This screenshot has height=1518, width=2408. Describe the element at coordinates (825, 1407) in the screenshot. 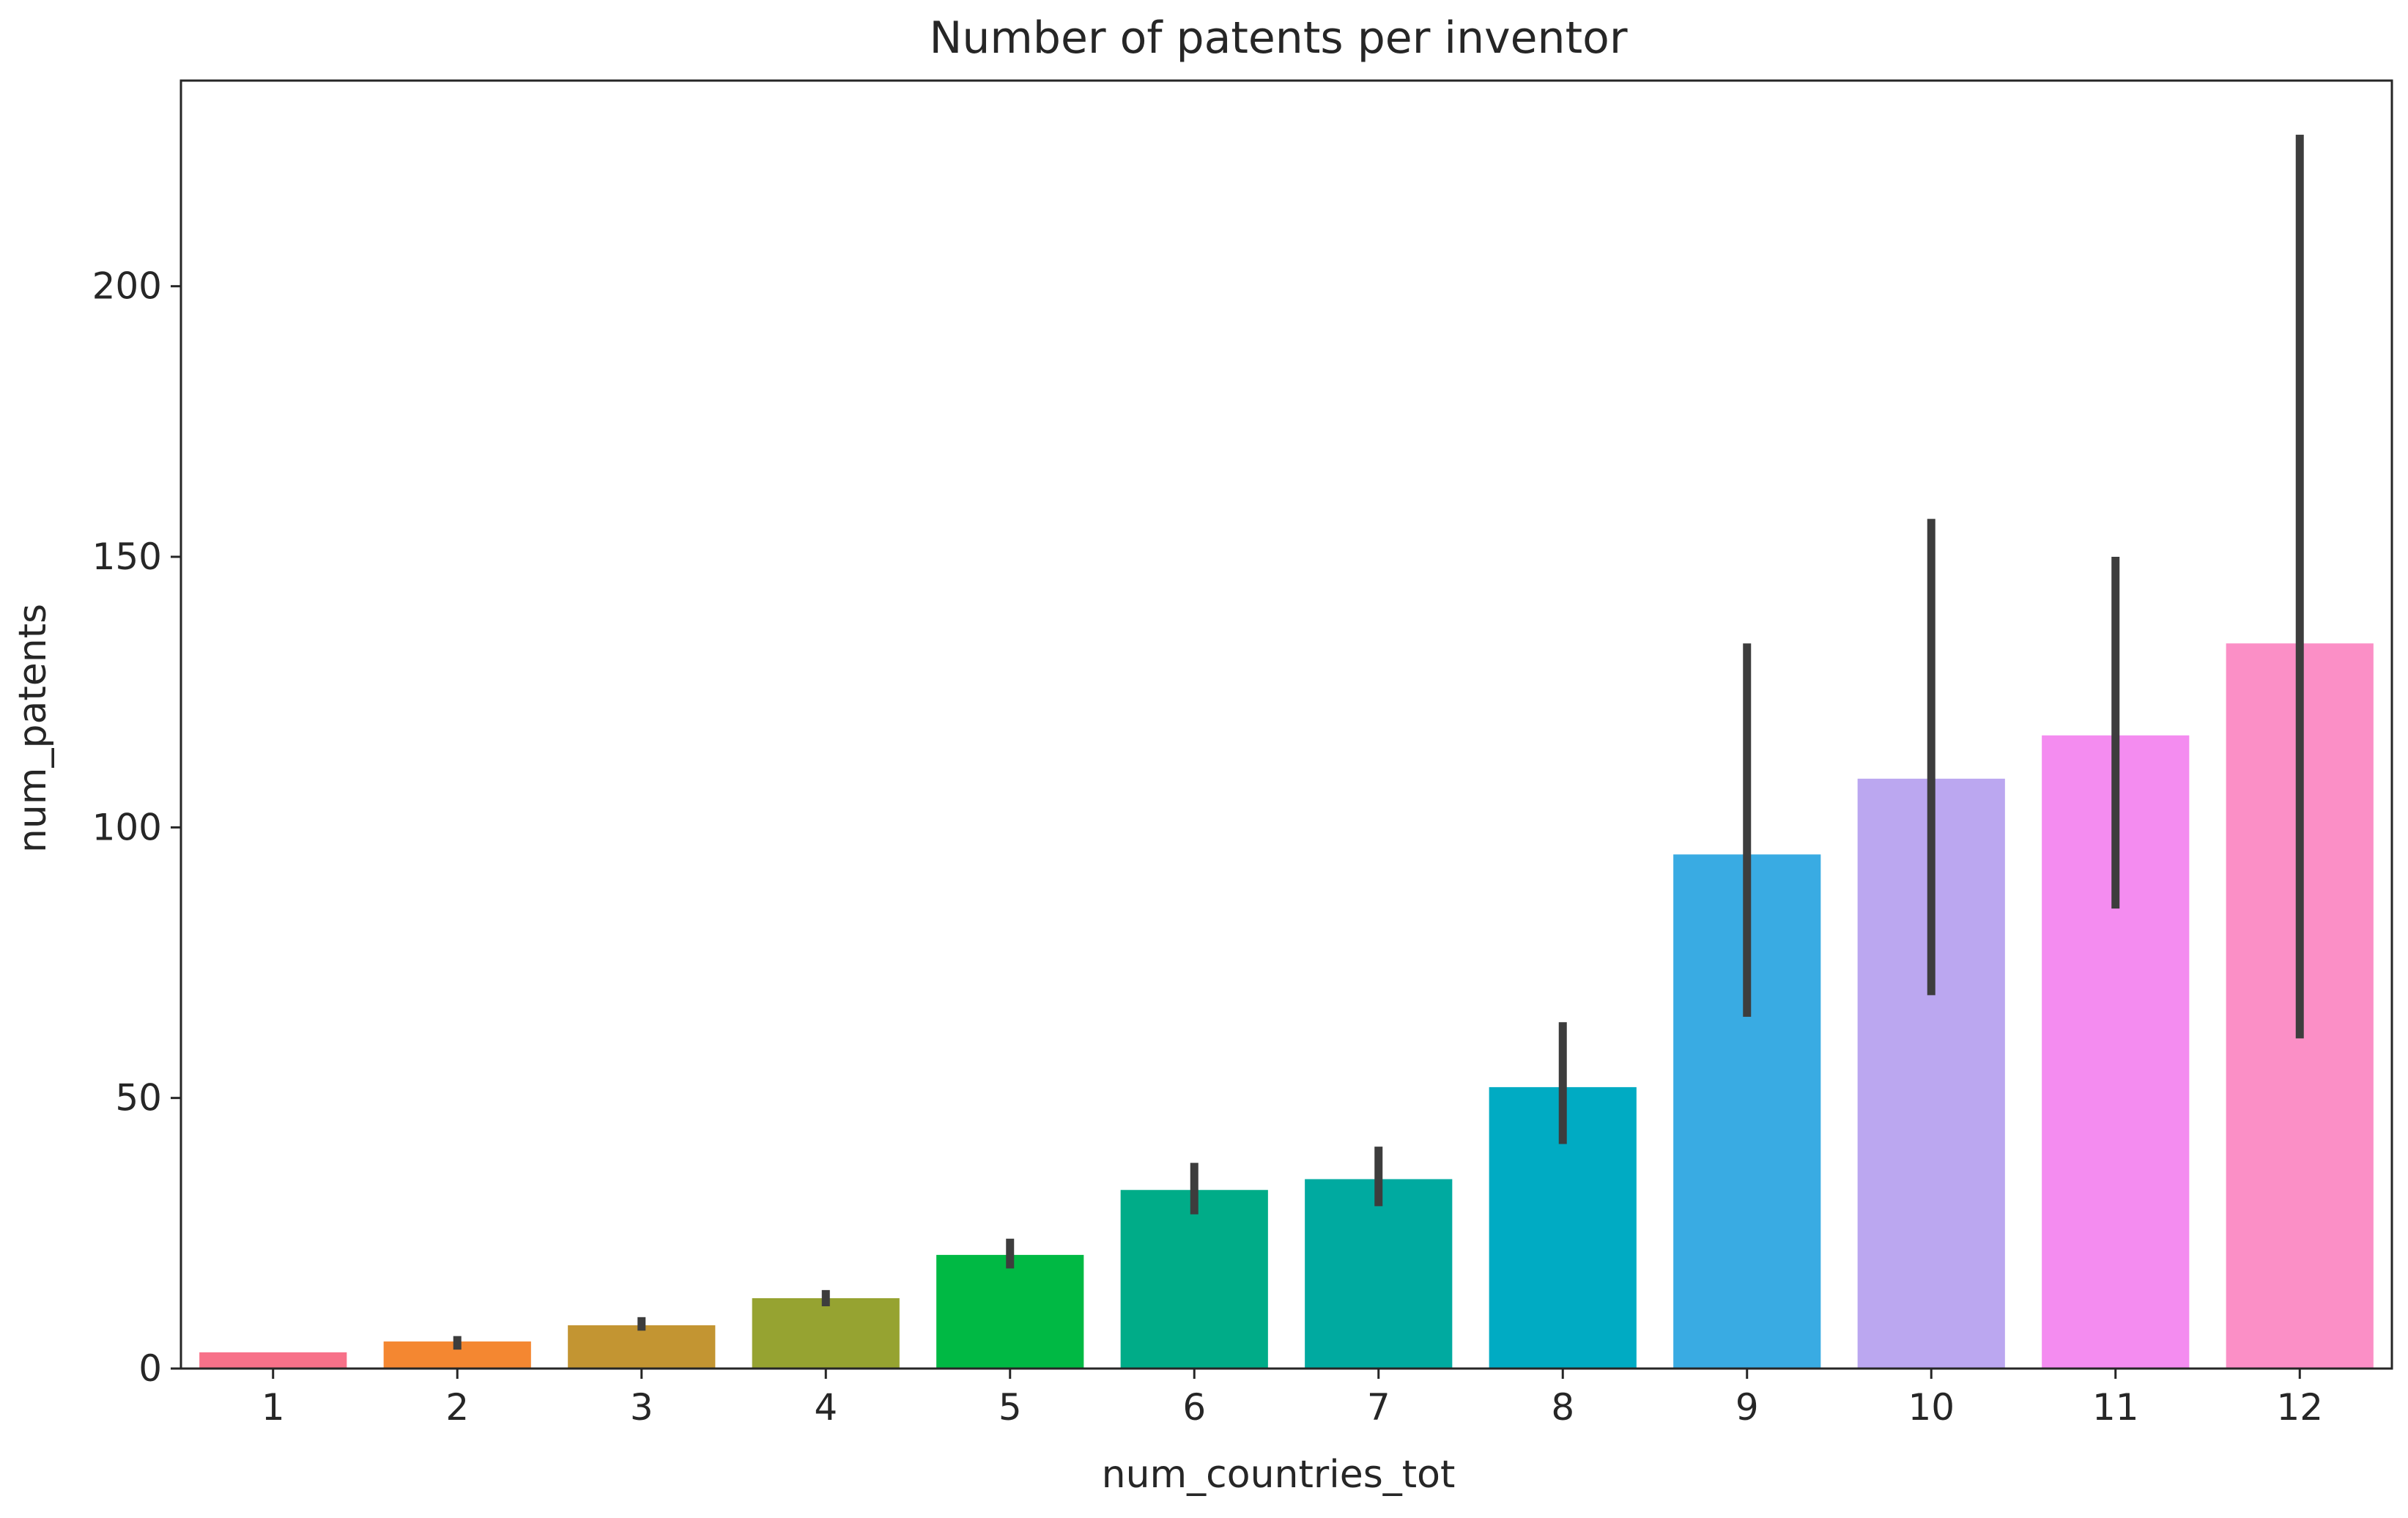

I see `x-tick-label-4: 4` at that location.